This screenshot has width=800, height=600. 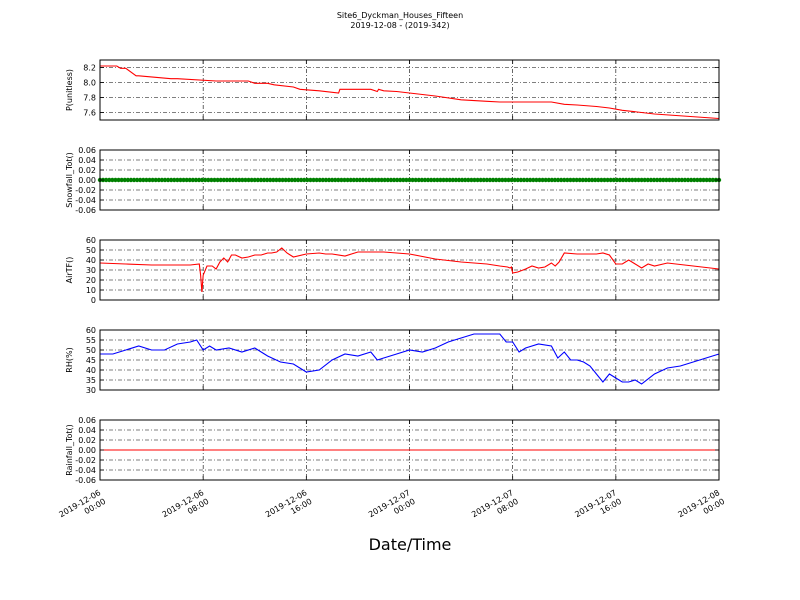 What do you see at coordinates (89, 113) in the screenshot?
I see `y-tick-label: 7.6` at bounding box center [89, 113].